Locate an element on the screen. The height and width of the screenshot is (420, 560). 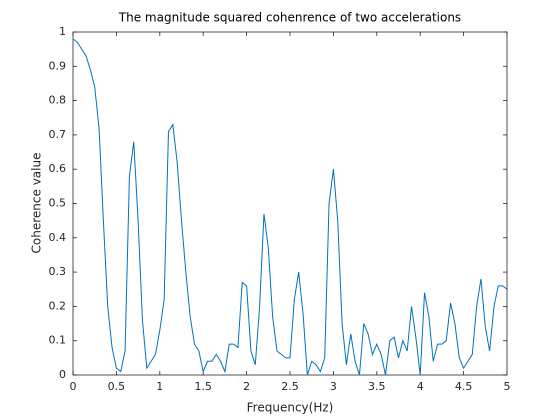
y-tick-label: 0.3 is located at coordinates (58, 271).